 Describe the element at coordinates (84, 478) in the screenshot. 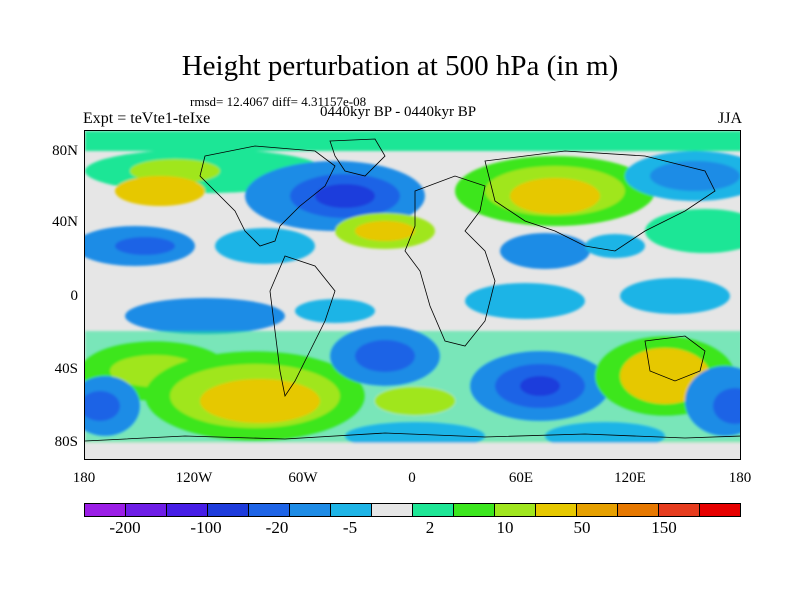

I see `lon-label-180w: 180` at that location.